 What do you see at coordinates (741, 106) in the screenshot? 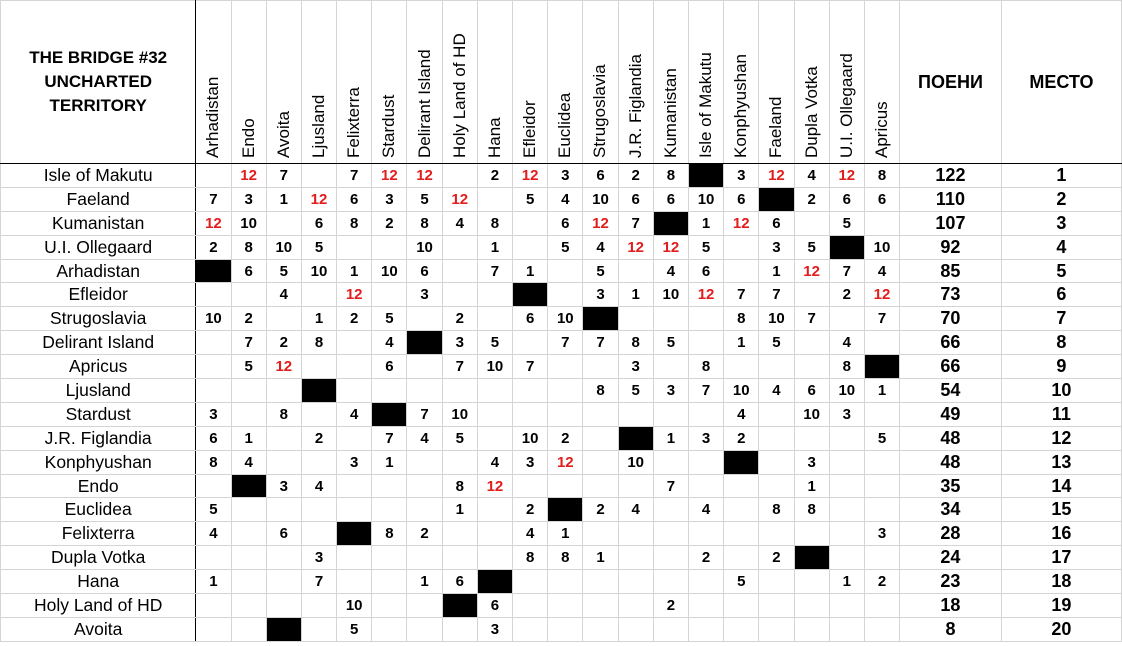
I see `voter-name: Konphyushan` at bounding box center [741, 106].